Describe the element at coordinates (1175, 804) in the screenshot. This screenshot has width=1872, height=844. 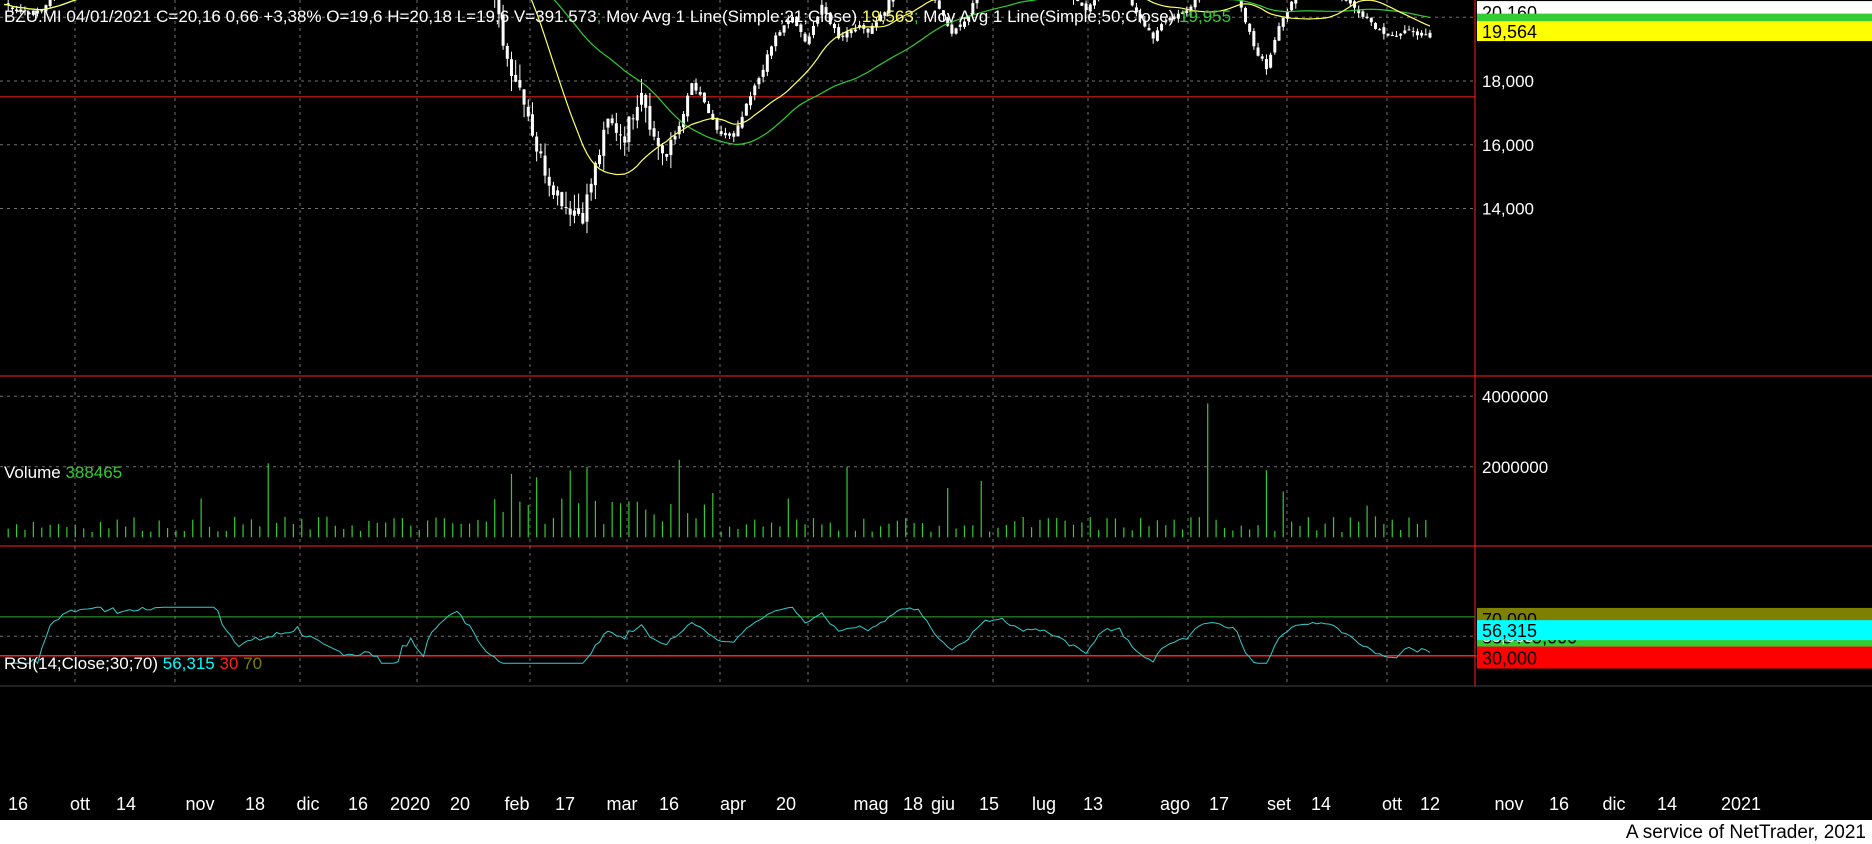
I see `x-tick-label: ago` at that location.